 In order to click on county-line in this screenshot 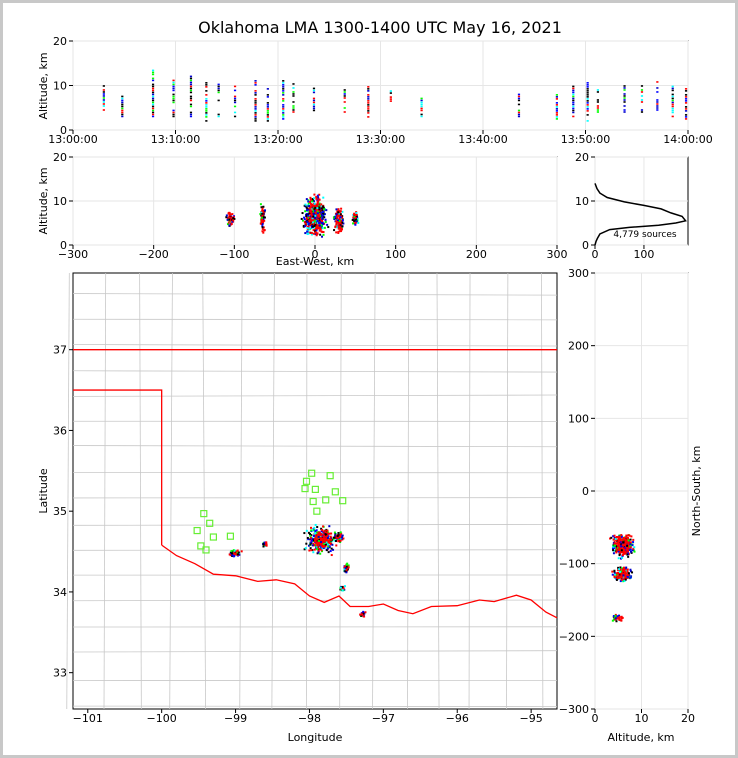, I will do `click(171, 491)`.